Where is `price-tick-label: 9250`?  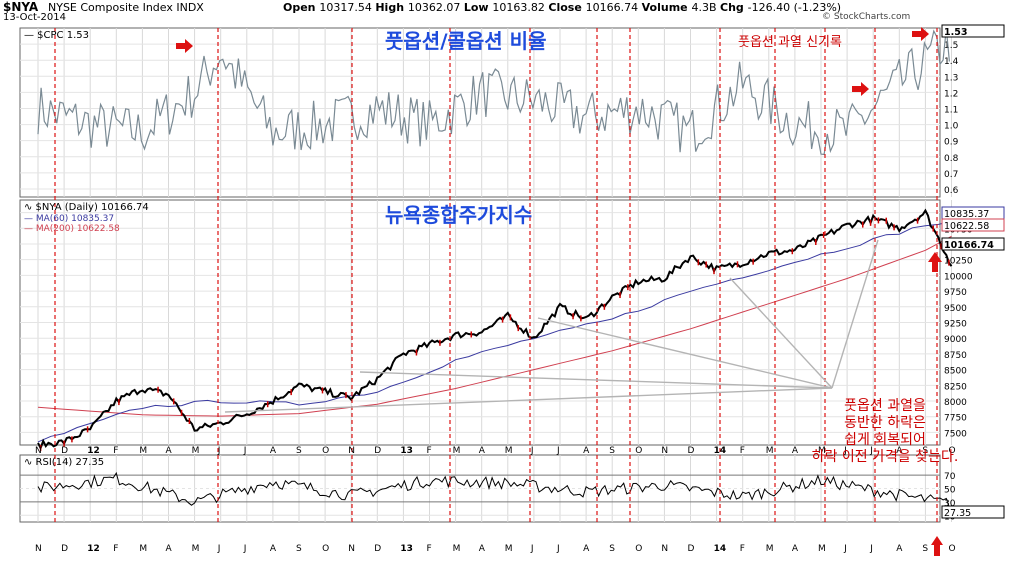
price-tick-label: 9250 is located at coordinates (955, 325).